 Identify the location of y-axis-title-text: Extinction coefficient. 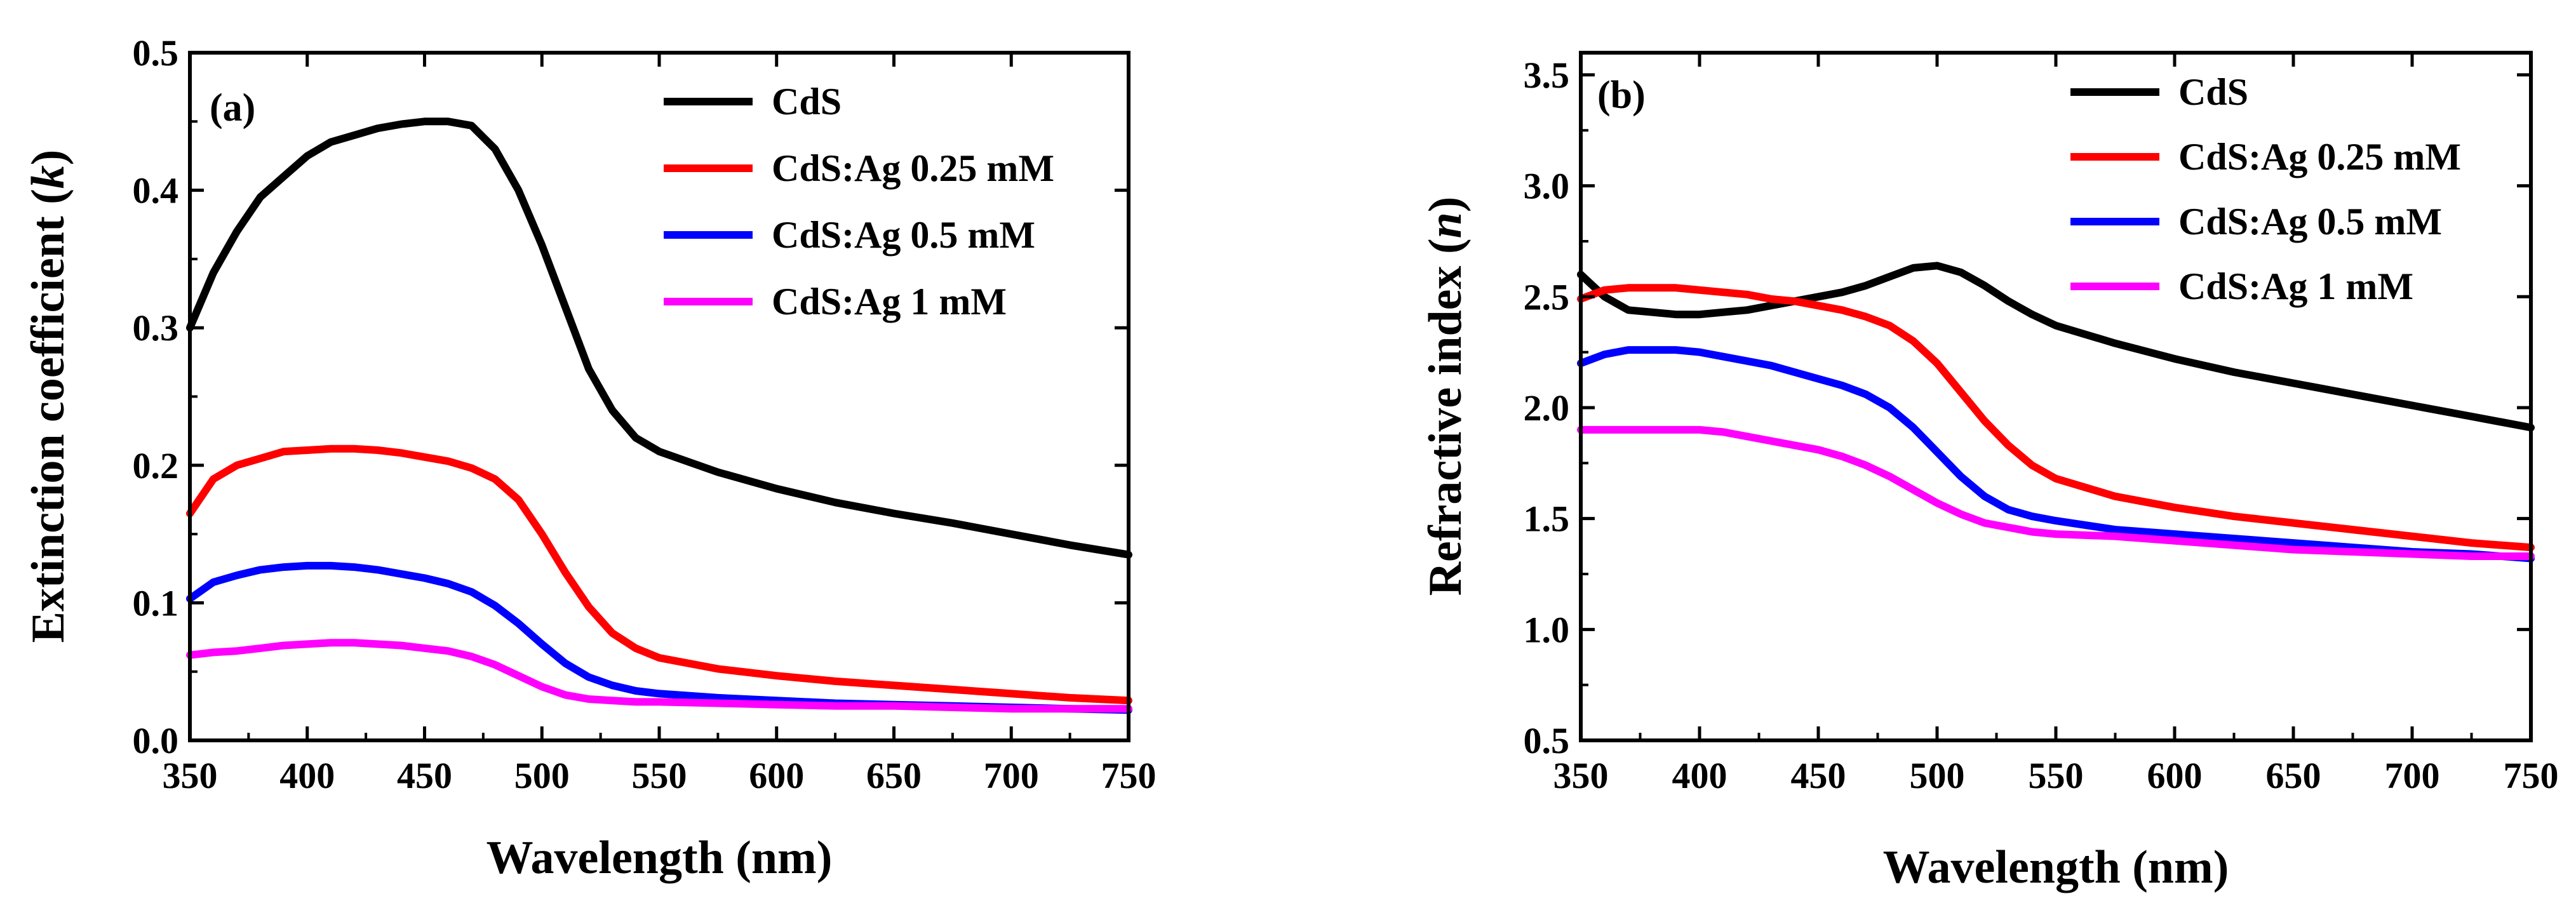
(48, 430).